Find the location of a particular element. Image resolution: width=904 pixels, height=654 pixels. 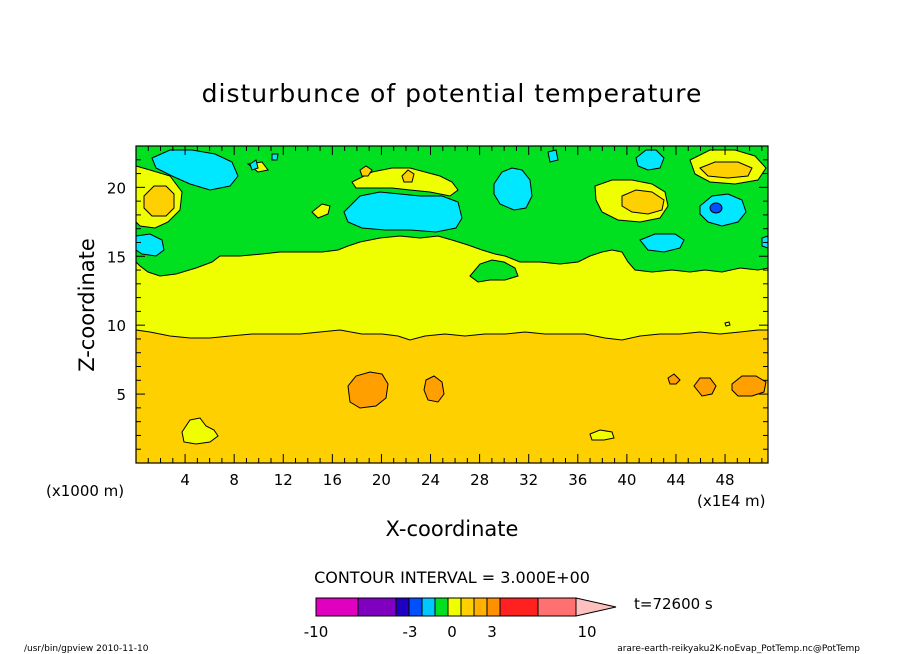

colorbar is located at coordinates (466, 607).